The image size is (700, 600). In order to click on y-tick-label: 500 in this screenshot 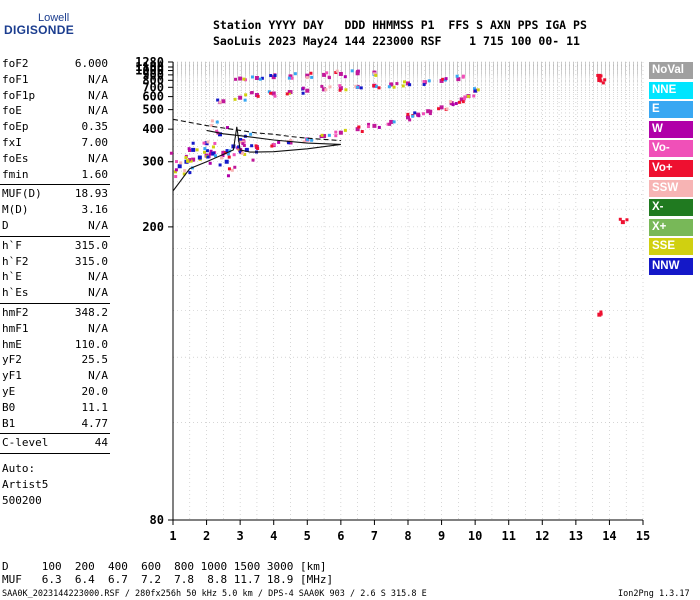, I will do `click(153, 110)`.